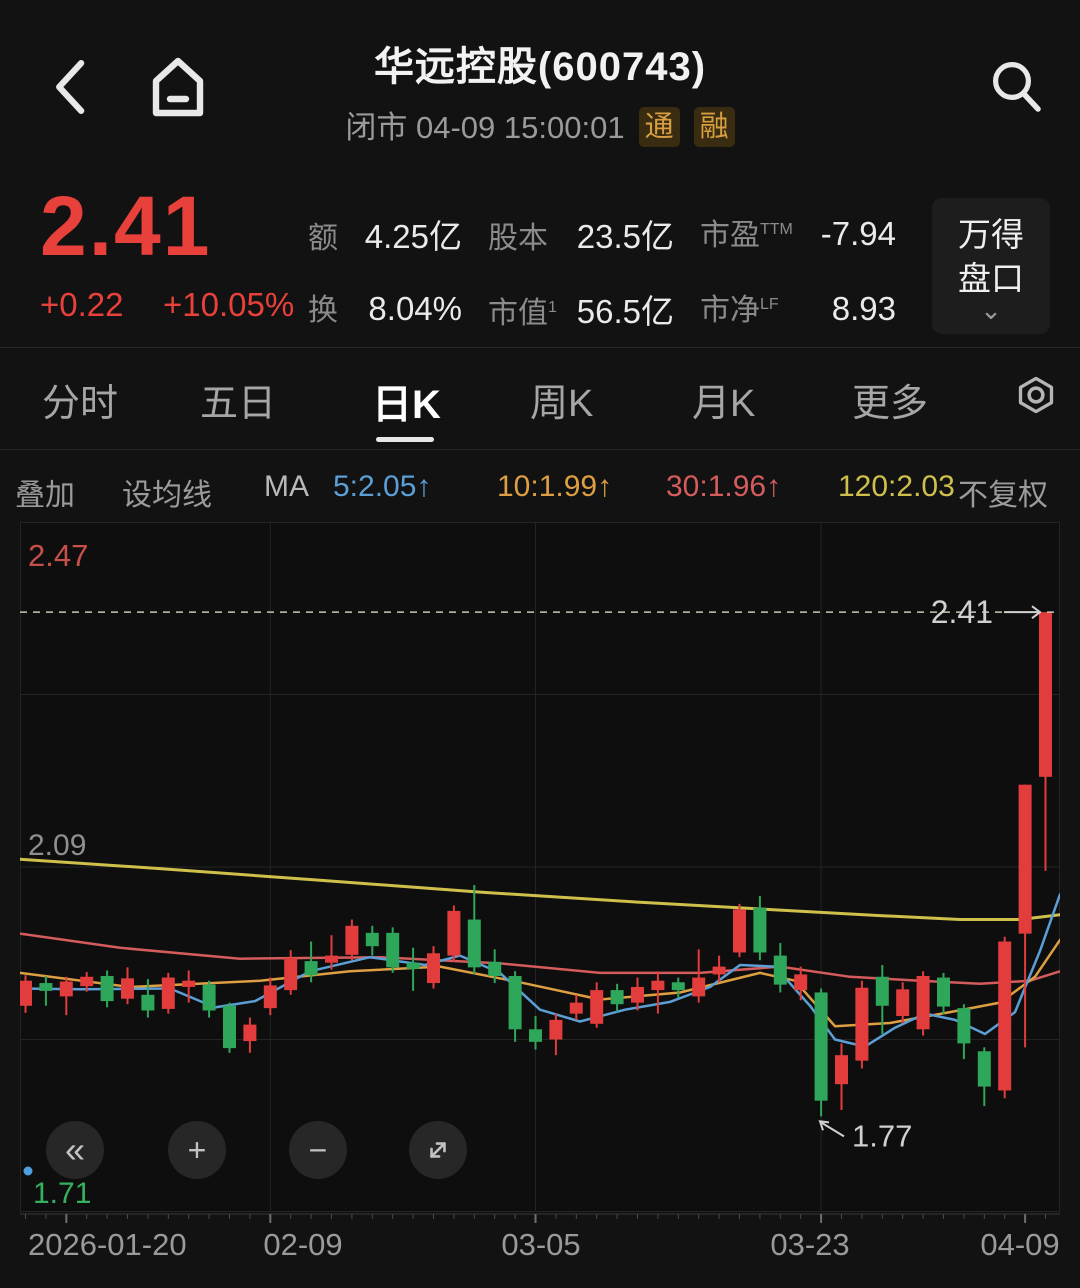  What do you see at coordinates (581, 236) in the screenshot?
I see `stat-shares: 股本 23.5亿` at bounding box center [581, 236].